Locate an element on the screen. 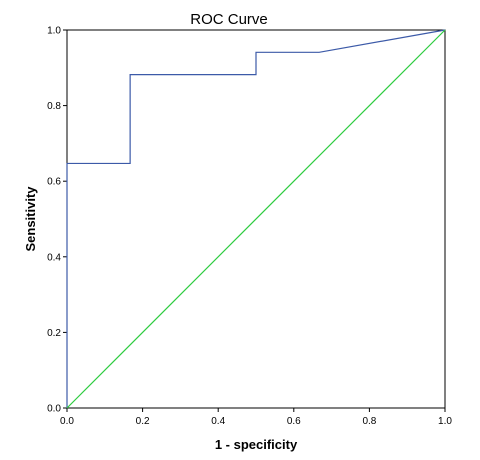 The height and width of the screenshot is (460, 480). y-tick-label: 0.0 is located at coordinates (54, 409).